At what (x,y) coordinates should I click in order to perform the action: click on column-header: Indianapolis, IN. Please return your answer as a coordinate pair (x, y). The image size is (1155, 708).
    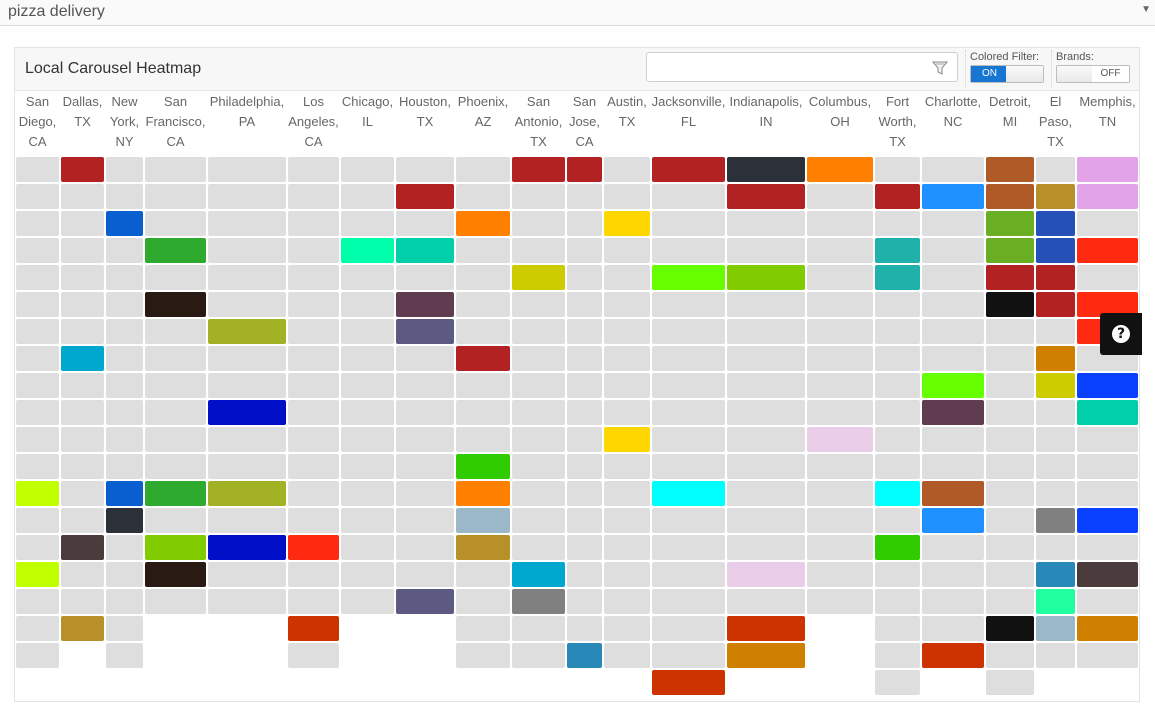
    Looking at the image, I should click on (766, 112).